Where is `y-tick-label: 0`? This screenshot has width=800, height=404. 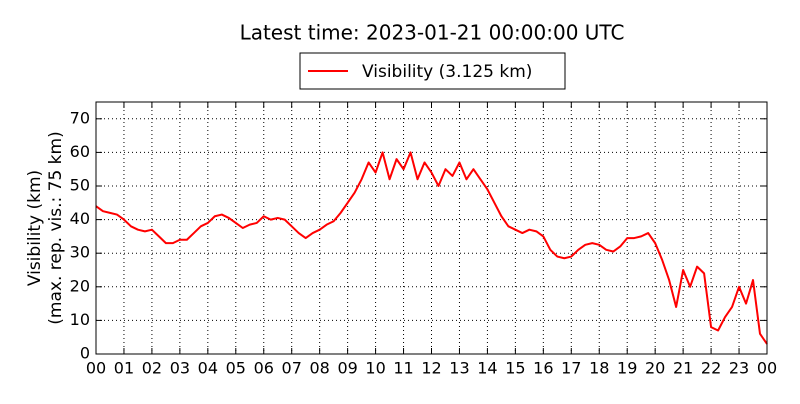 y-tick-label: 0 is located at coordinates (85, 353).